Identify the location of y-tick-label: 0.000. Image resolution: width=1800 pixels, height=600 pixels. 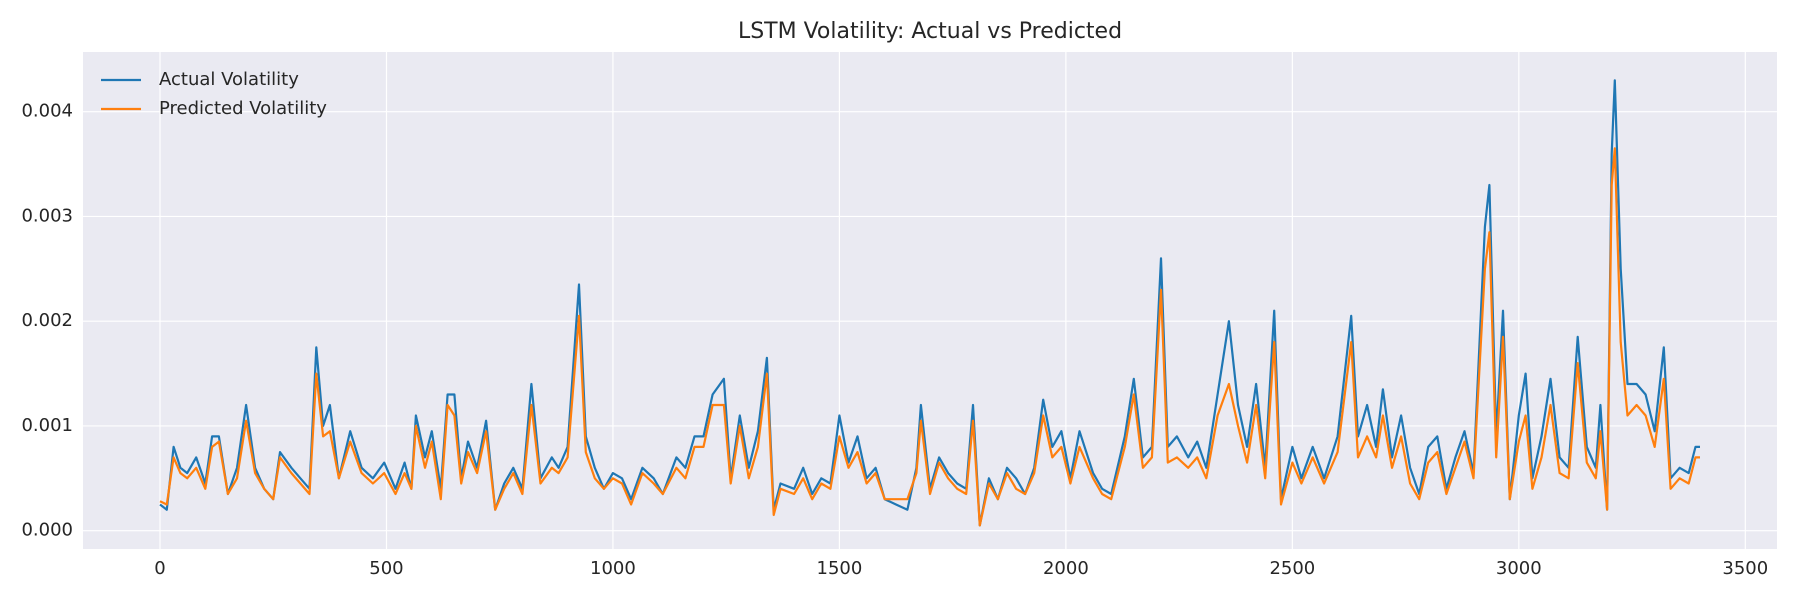
(47, 530).